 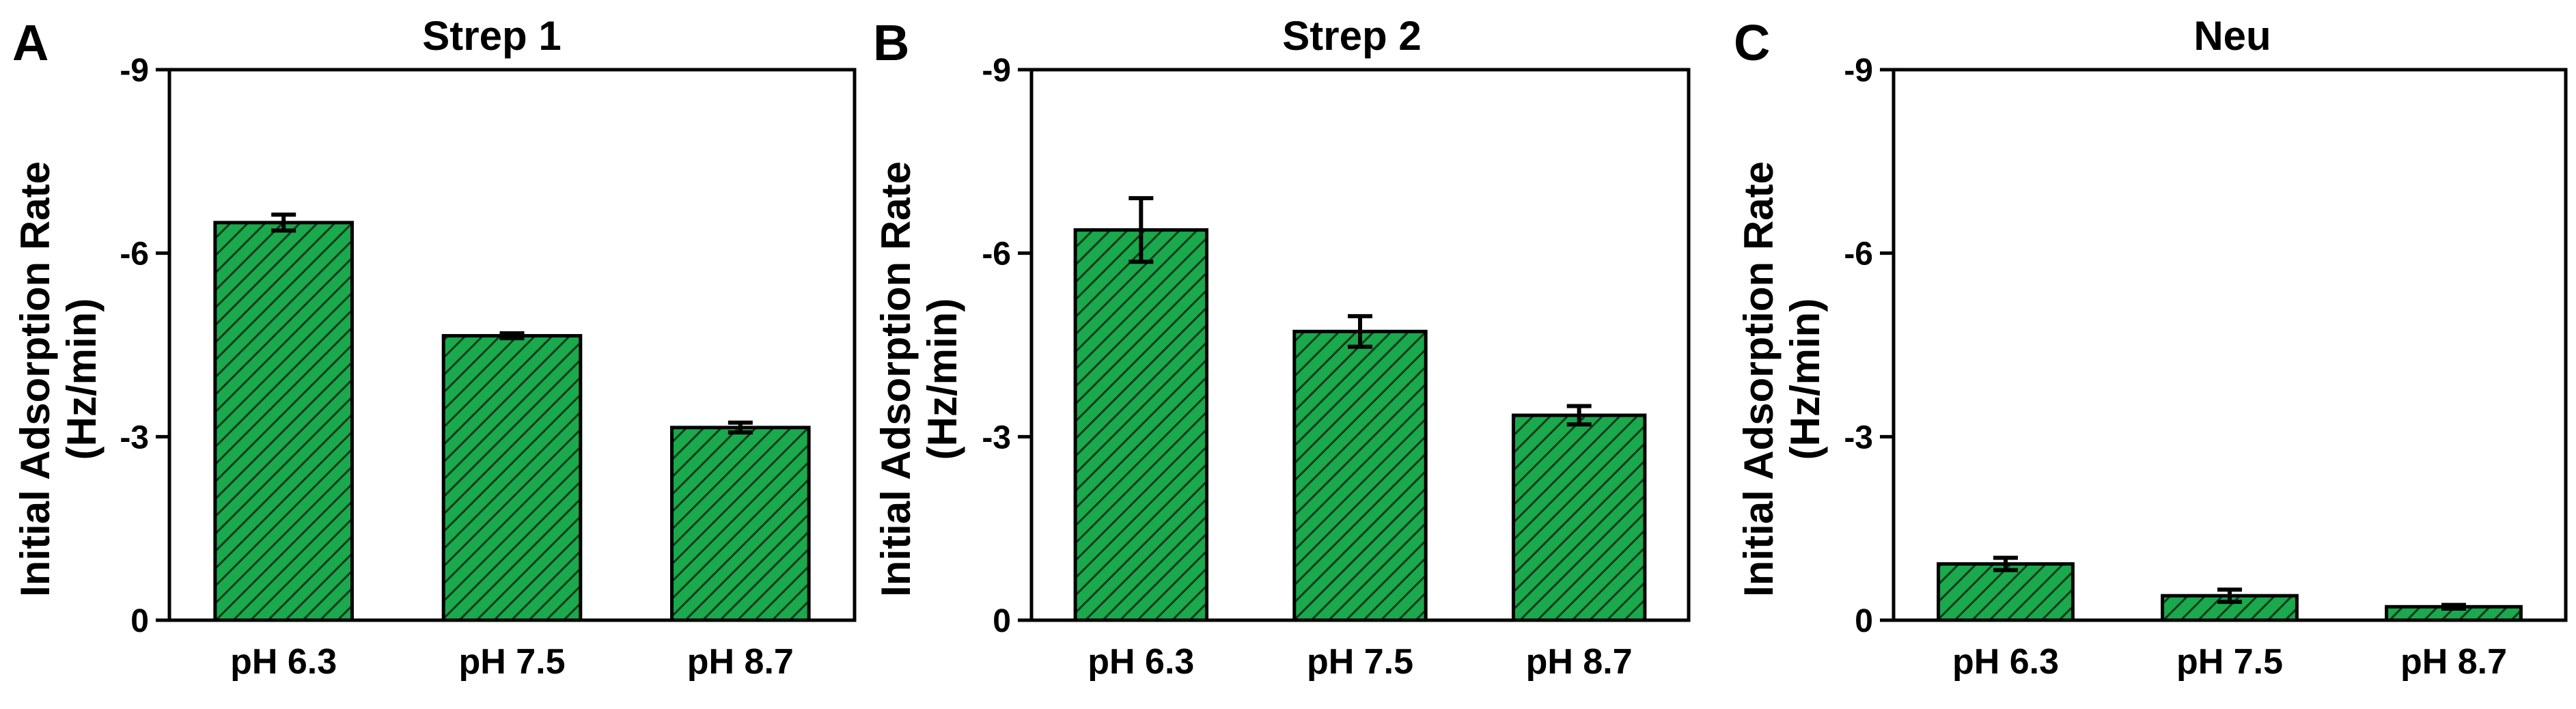 What do you see at coordinates (1752, 42) in the screenshot?
I see `panel-letter-c: C` at bounding box center [1752, 42].